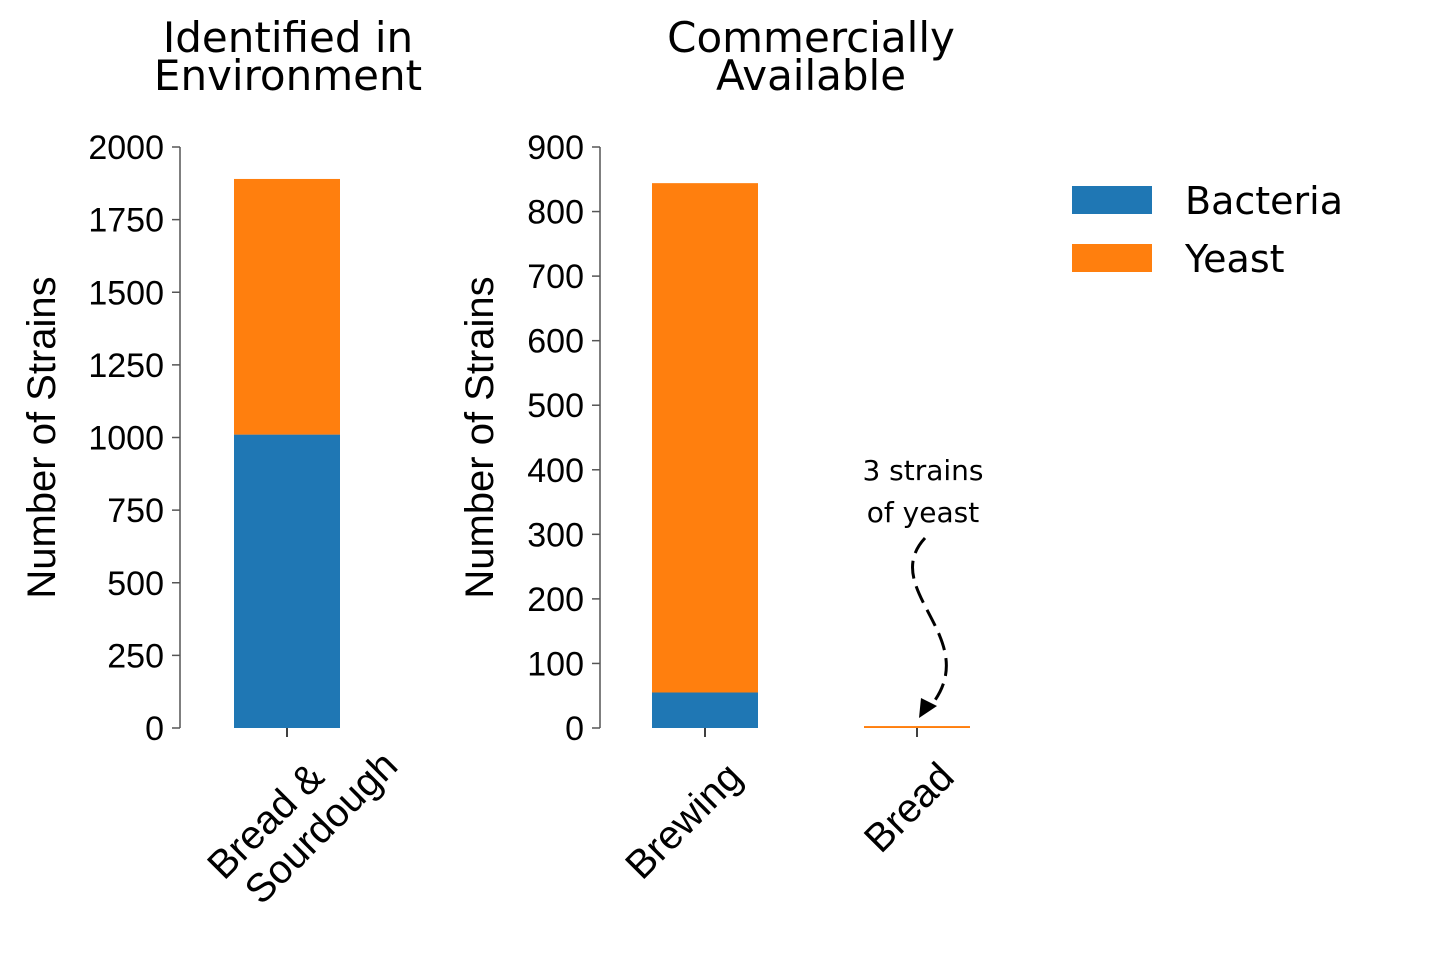 The height and width of the screenshot is (953, 1456). I want to click on legend: Bacteria Yeast, so click(1207, 230).